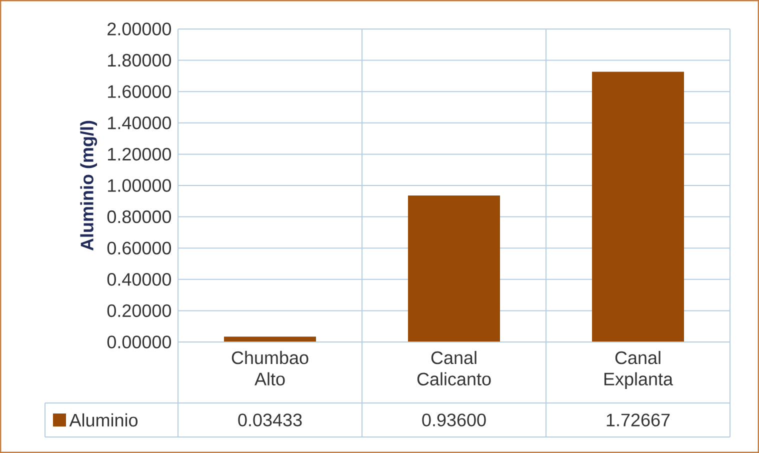  Describe the element at coordinates (639, 370) in the screenshot. I see `x-tick-label: Canal Explanta` at that location.